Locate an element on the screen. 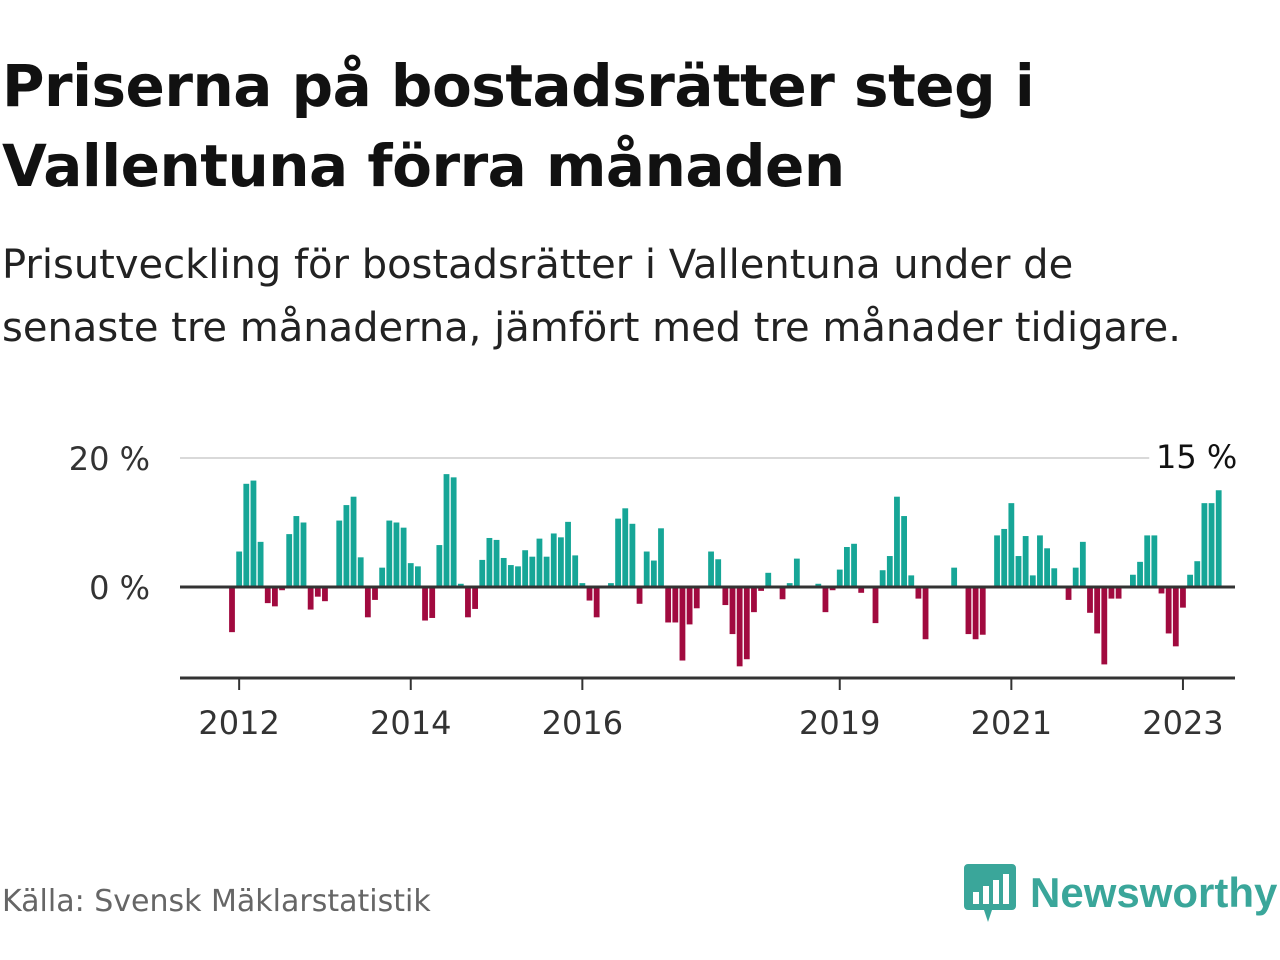 This screenshot has height=960, width=1280. x-tick-label: 2012 is located at coordinates (238, 723).